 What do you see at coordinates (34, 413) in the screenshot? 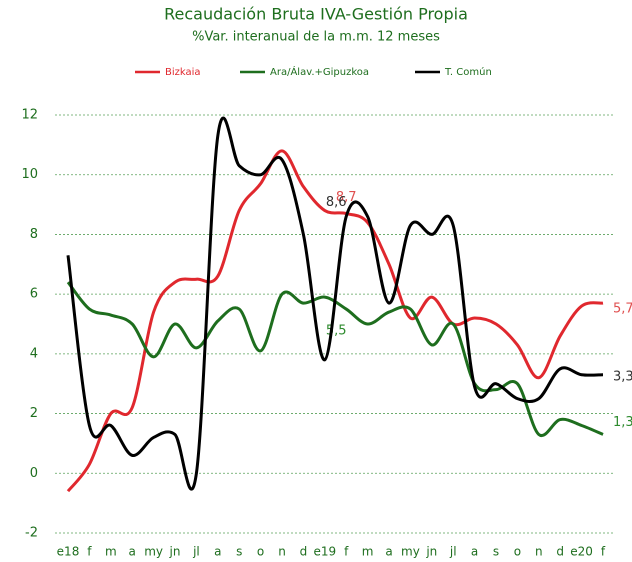
I see `y-tick-label: 2` at bounding box center [34, 413].